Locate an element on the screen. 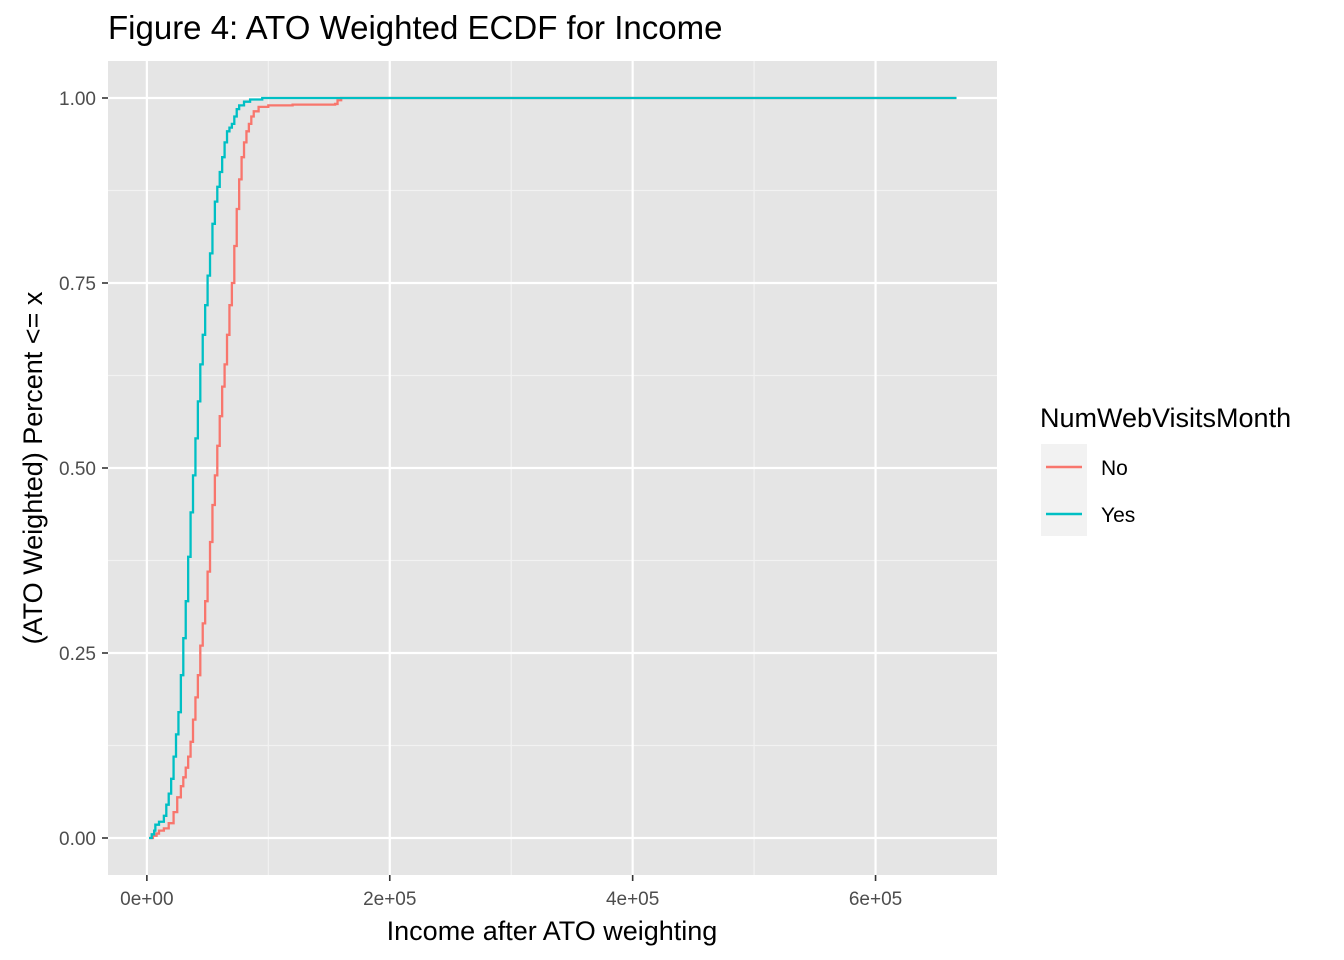 Image resolution: width=1344 pixels, height=960 pixels. legend-label-yes: Yes is located at coordinates (1118, 515).